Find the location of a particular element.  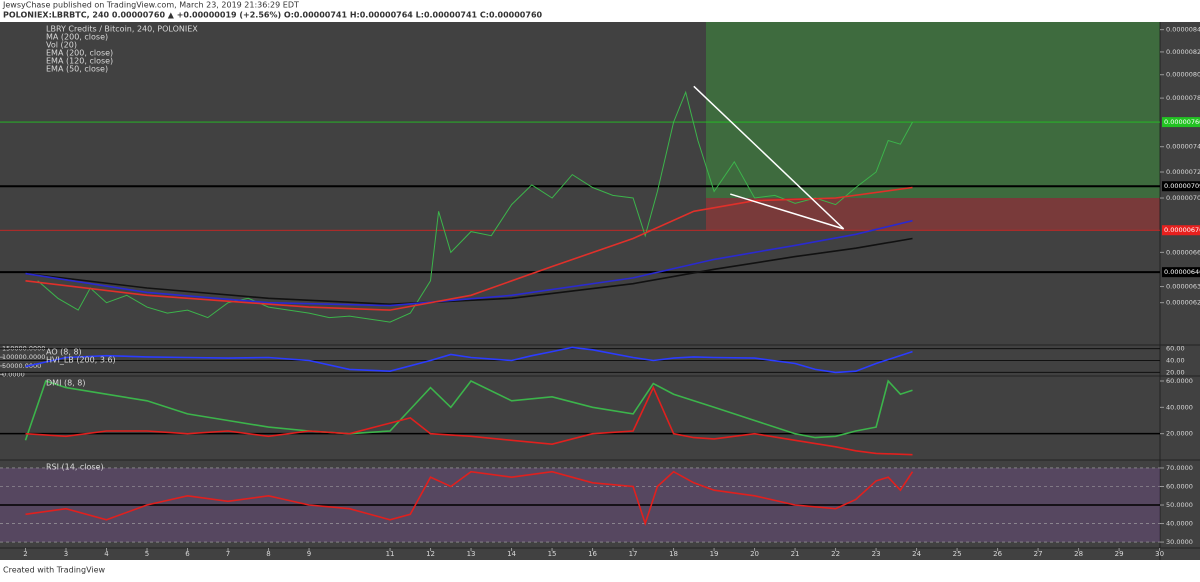

x-tick-label: 13 is located at coordinates (471, 554).